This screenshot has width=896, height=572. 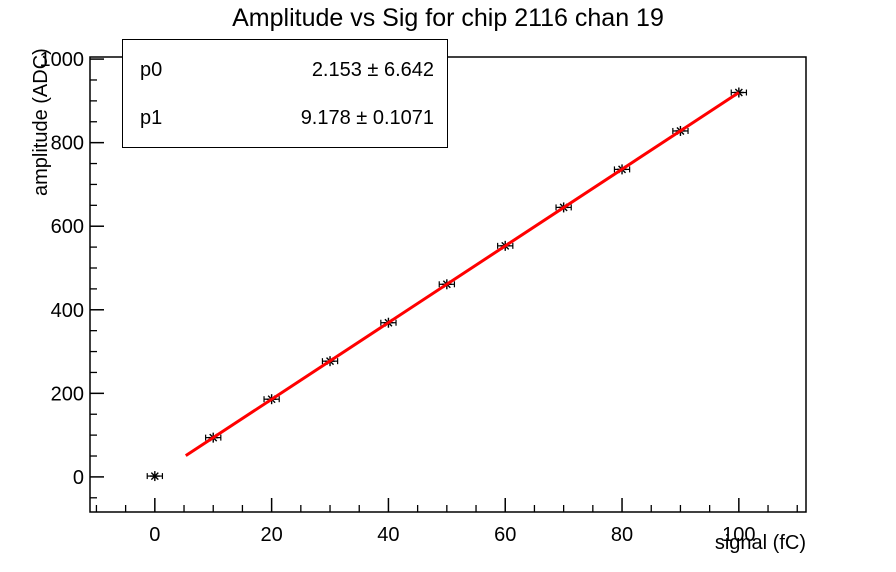 I want to click on stats-param-label: p1, so click(x=151, y=117).